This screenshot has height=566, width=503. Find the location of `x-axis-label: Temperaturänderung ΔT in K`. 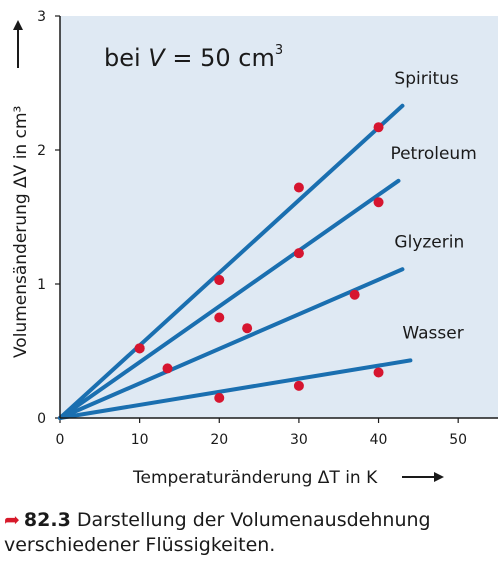

x-axis-label: Temperaturänderung ΔT in K is located at coordinates (255, 478).